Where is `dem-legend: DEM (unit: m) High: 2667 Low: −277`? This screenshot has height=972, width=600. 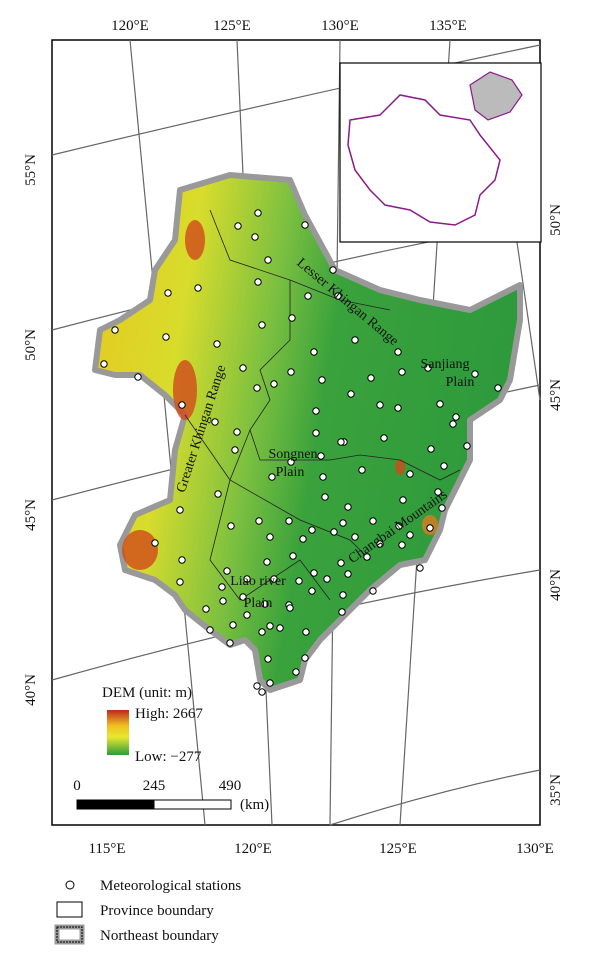 dem-legend: DEM (unit: m) High: 2667 Low: −277 is located at coordinates (152, 725).